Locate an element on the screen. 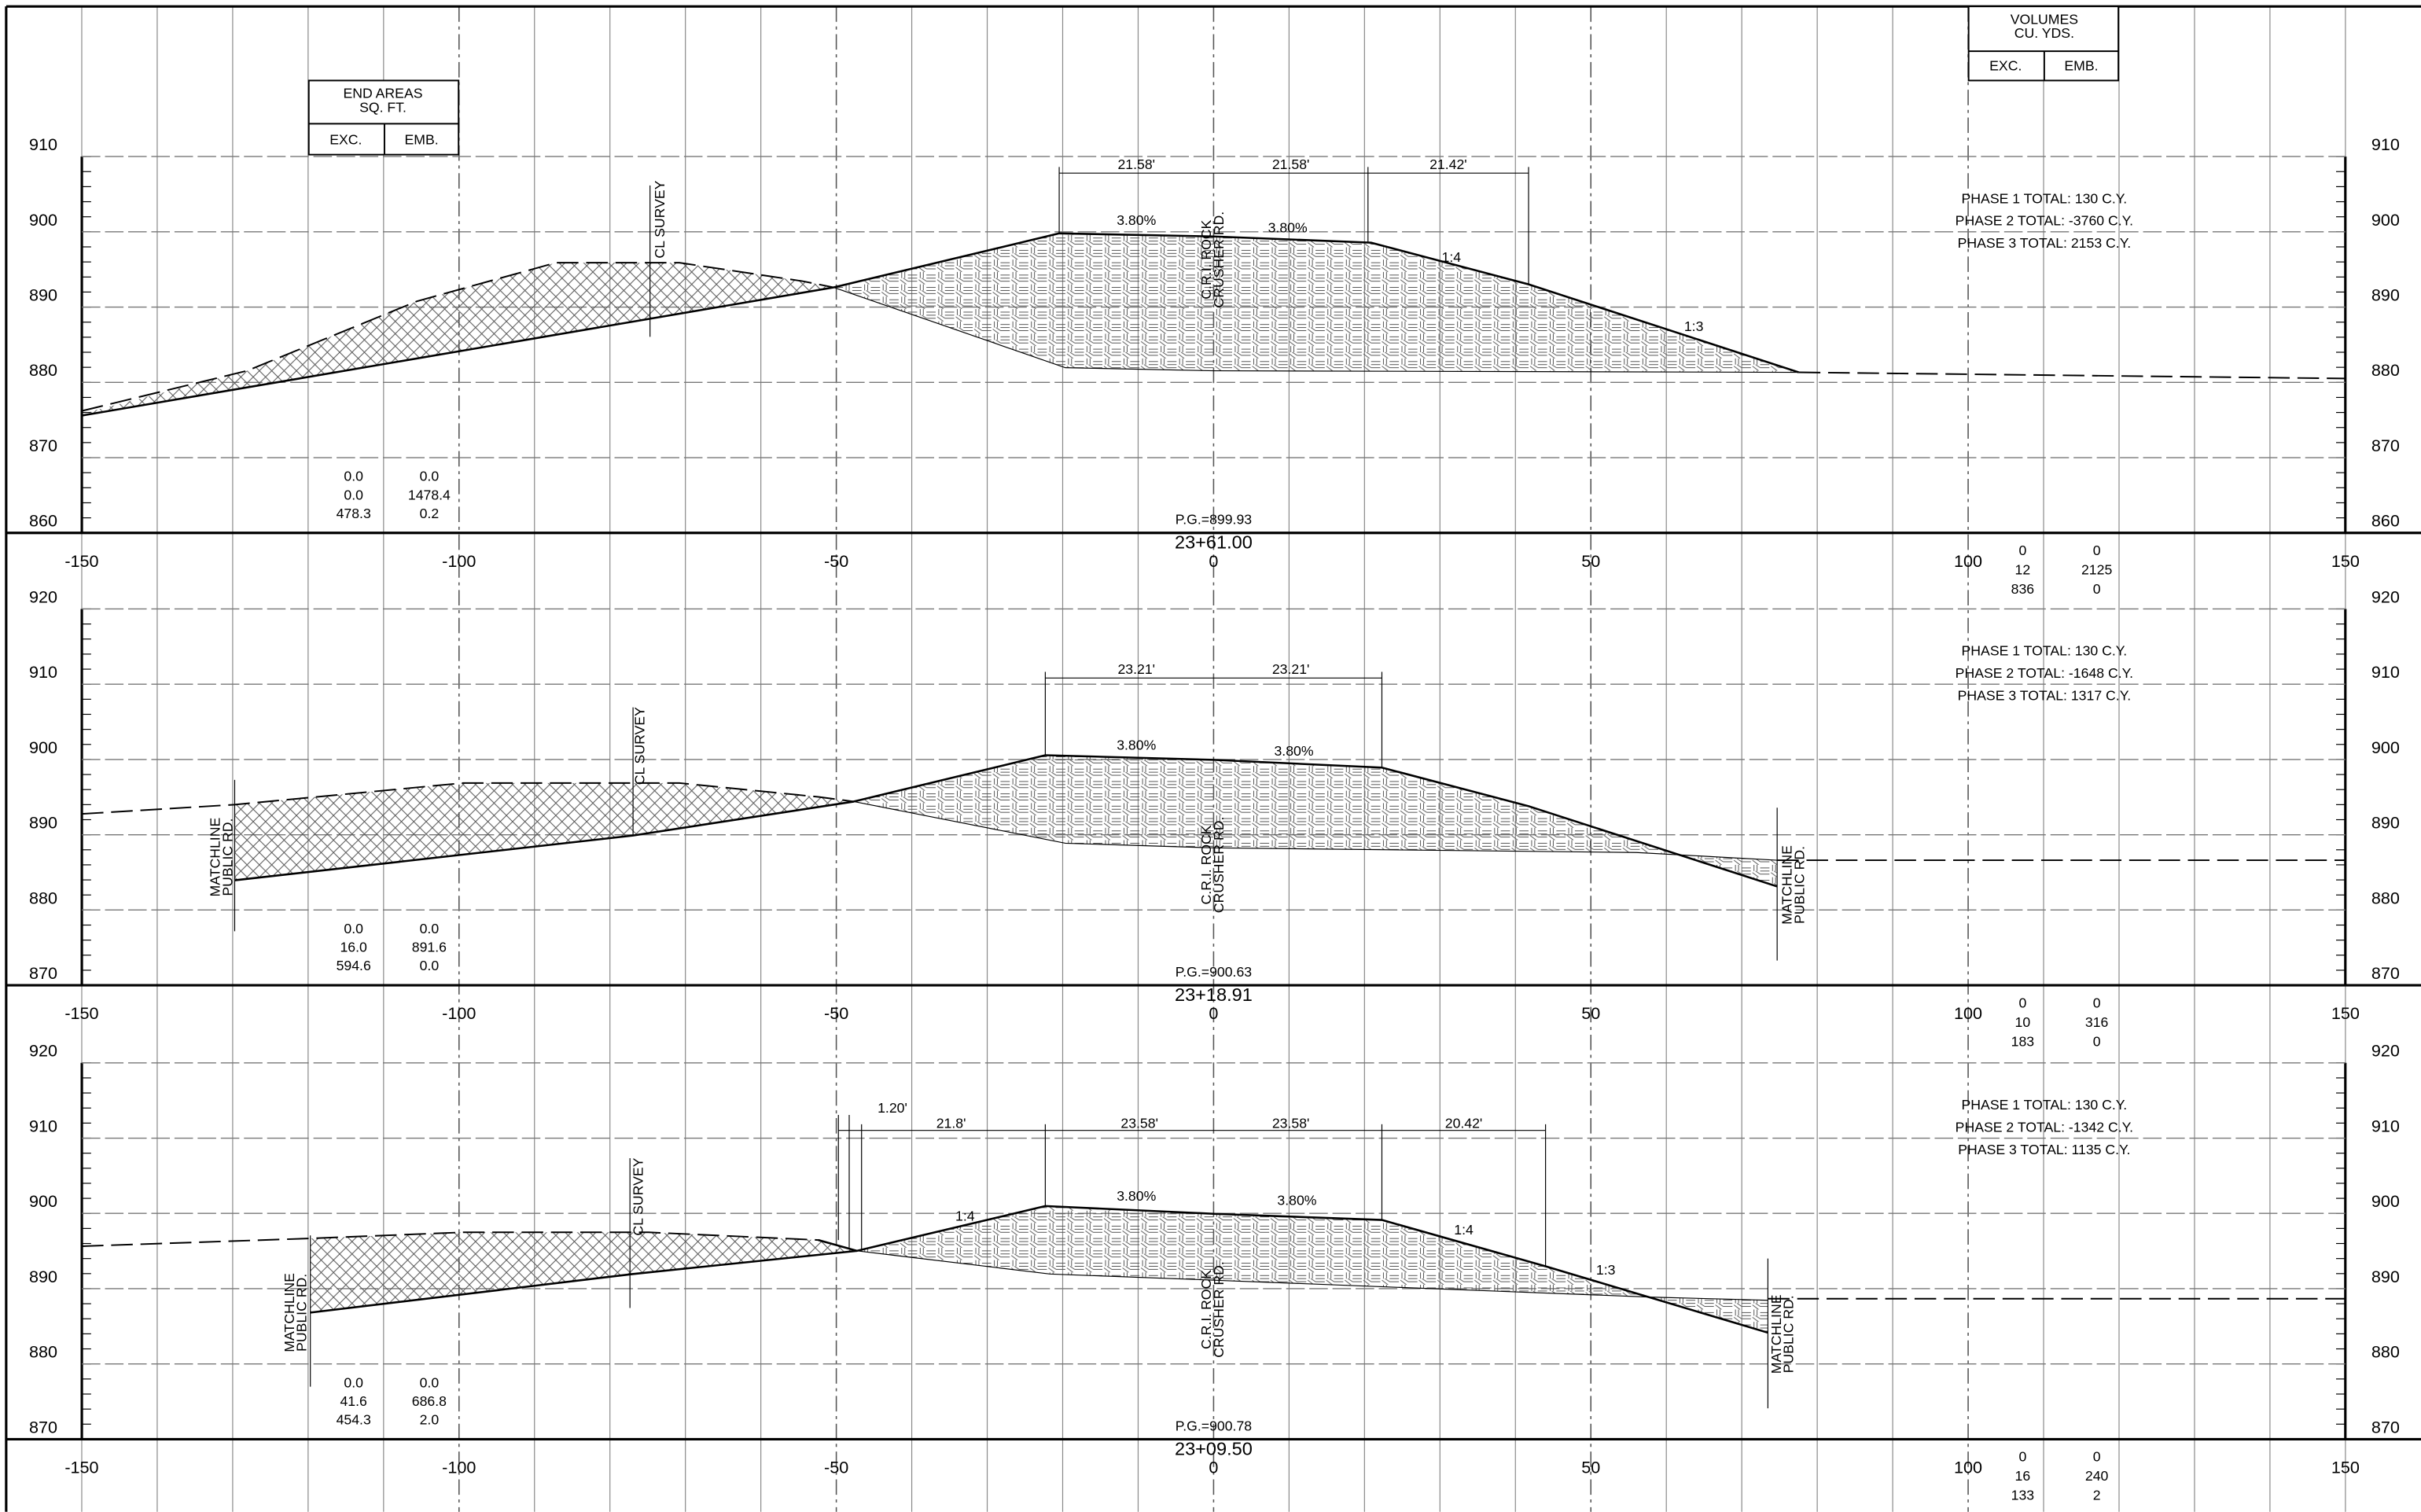 The image size is (2421, 1512). column-header: EXC. is located at coordinates (345, 140).